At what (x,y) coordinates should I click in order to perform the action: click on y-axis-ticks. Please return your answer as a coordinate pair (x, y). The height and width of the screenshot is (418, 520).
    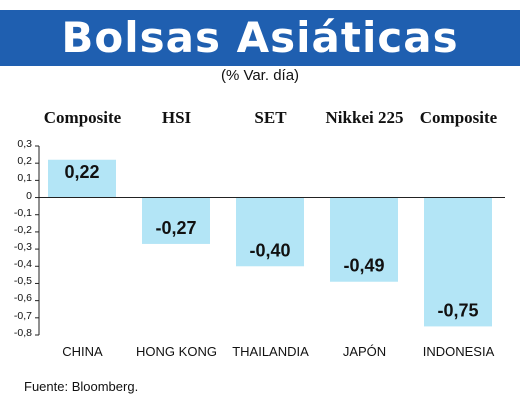
    Looking at the image, I should click on (37, 240).